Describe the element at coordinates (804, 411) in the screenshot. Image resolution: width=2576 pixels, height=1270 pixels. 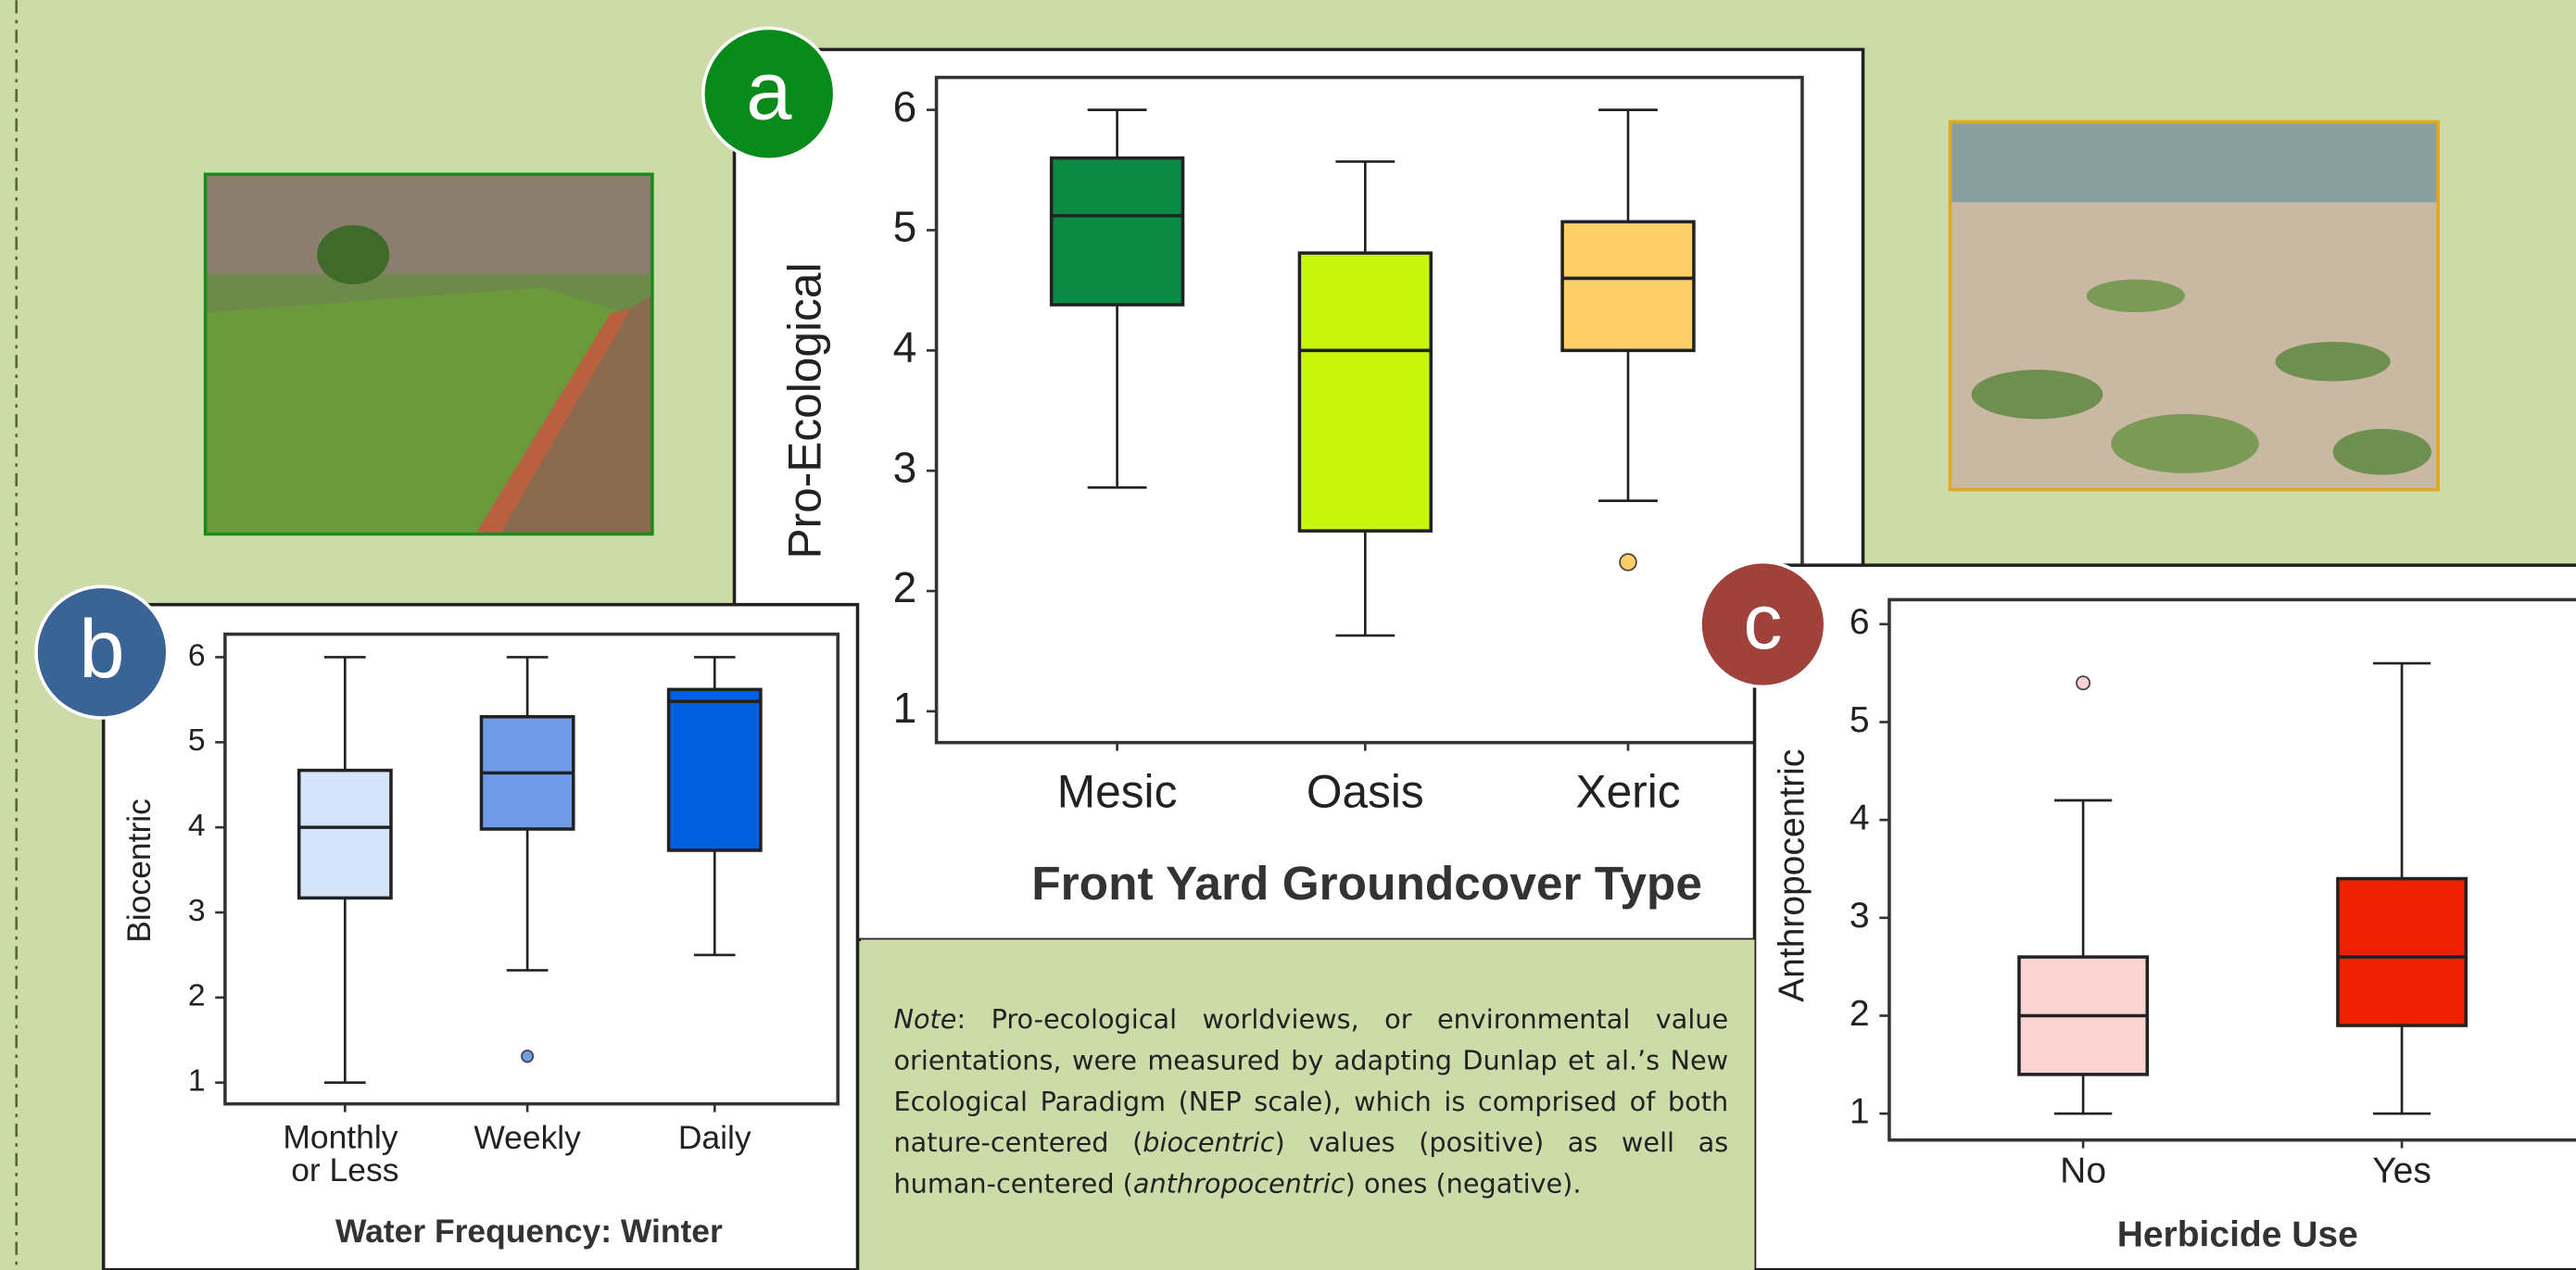
I see `y-axis-label: Pro-Ecological` at that location.